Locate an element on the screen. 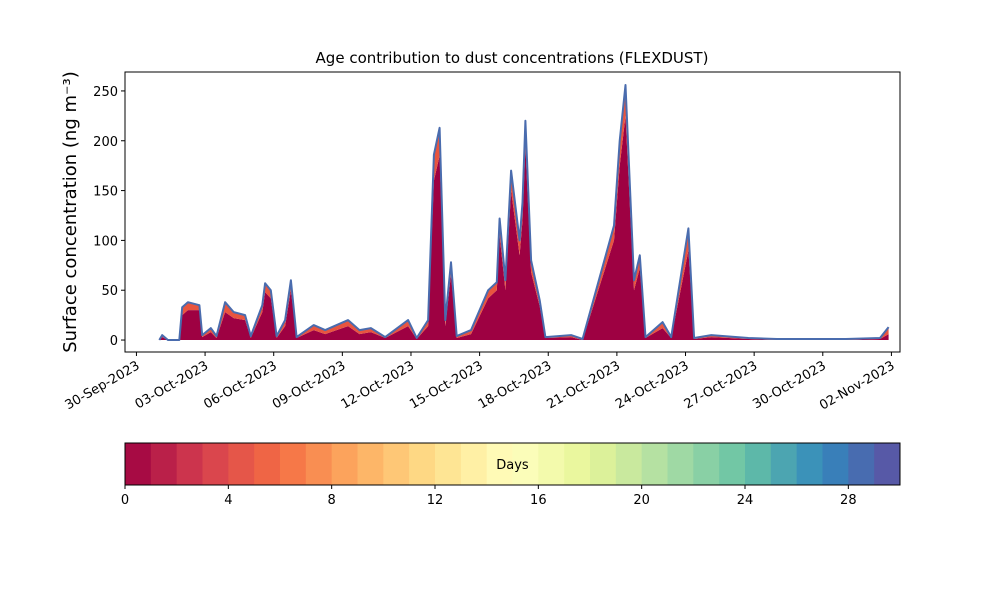 The image size is (1000, 604). y-tick-label: 200 is located at coordinates (105, 142).